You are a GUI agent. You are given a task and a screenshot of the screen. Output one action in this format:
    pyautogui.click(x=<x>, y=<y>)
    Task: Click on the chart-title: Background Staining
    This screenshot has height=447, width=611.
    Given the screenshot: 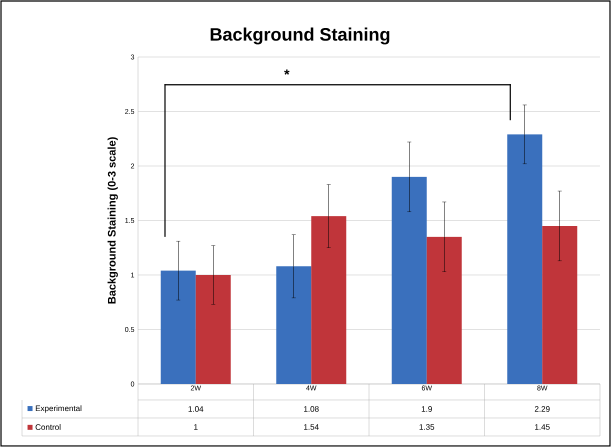 What is the action you would take?
    pyautogui.click(x=300, y=36)
    